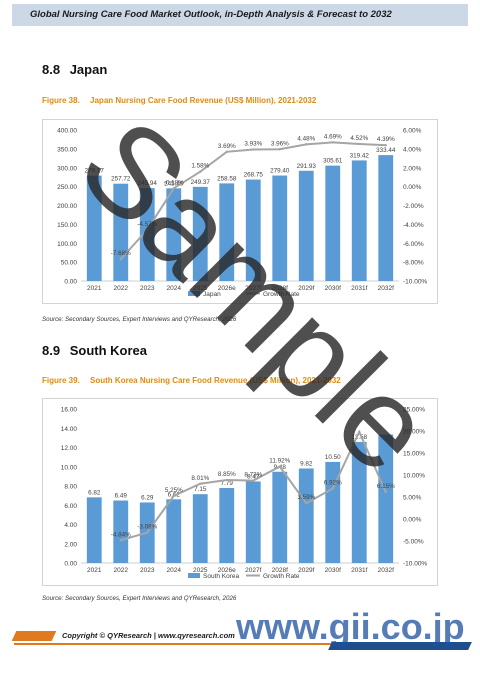  What do you see at coordinates (200, 166) in the screenshot?
I see `growth-rate-label: 1.58%` at bounding box center [200, 166].